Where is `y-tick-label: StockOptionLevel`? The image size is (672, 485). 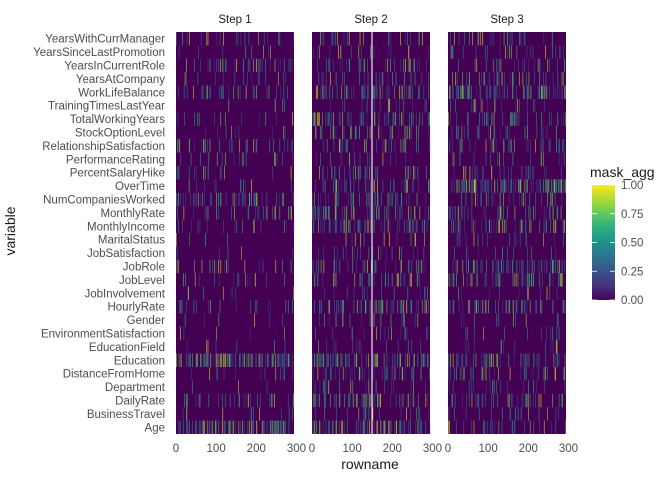
y-tick-label: StockOptionLevel is located at coordinates (120, 134).